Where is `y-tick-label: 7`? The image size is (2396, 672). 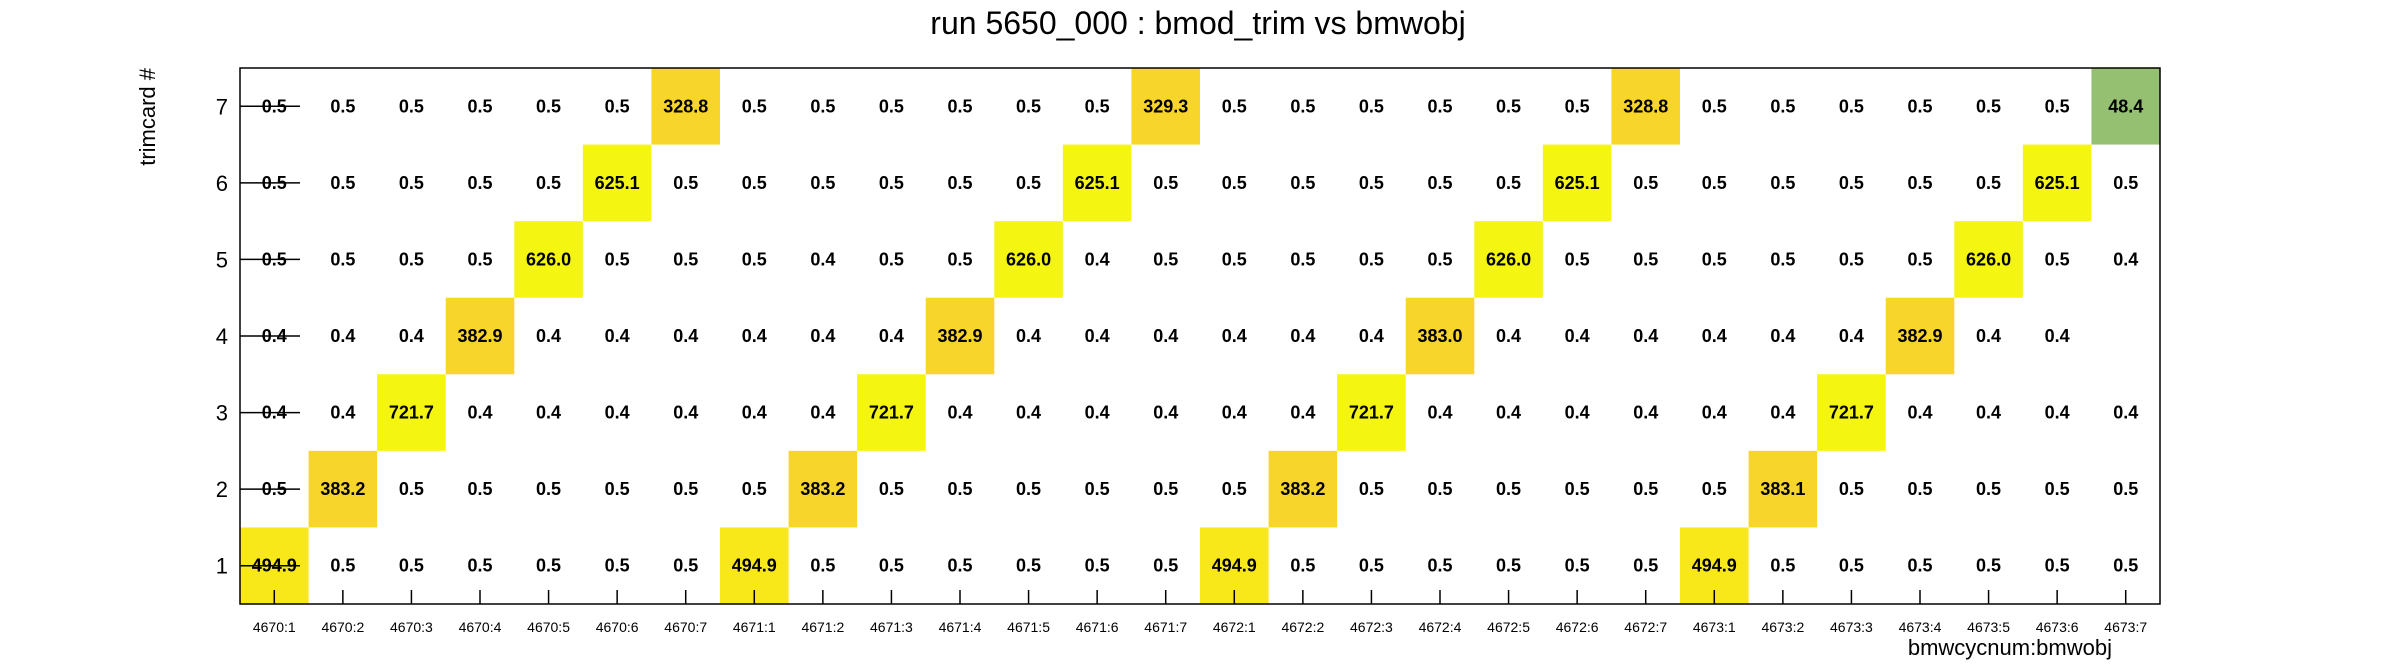
y-tick-label: 7 is located at coordinates (222, 106).